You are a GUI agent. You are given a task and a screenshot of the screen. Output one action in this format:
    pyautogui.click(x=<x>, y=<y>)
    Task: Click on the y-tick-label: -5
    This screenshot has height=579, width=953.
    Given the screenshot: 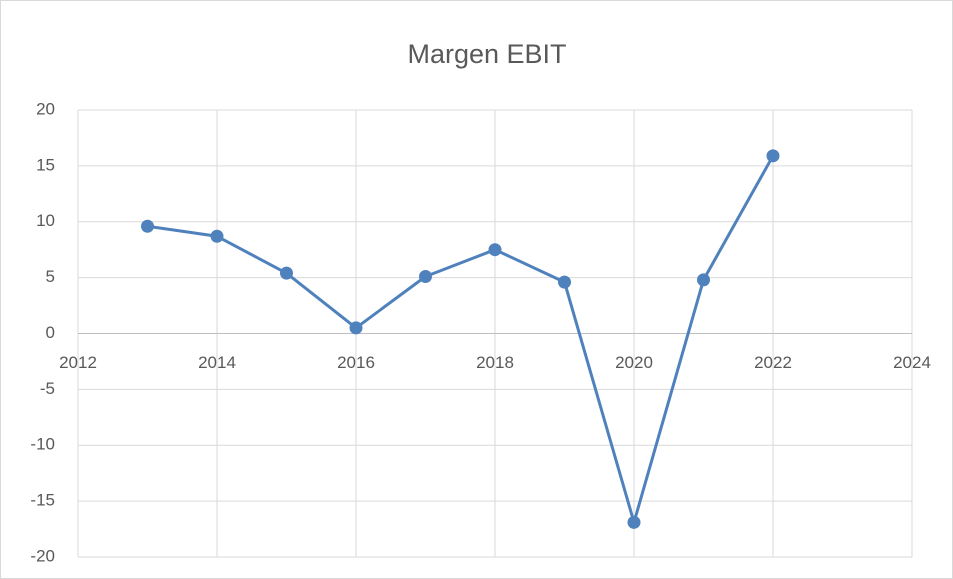 What is the action you would take?
    pyautogui.click(x=47, y=388)
    